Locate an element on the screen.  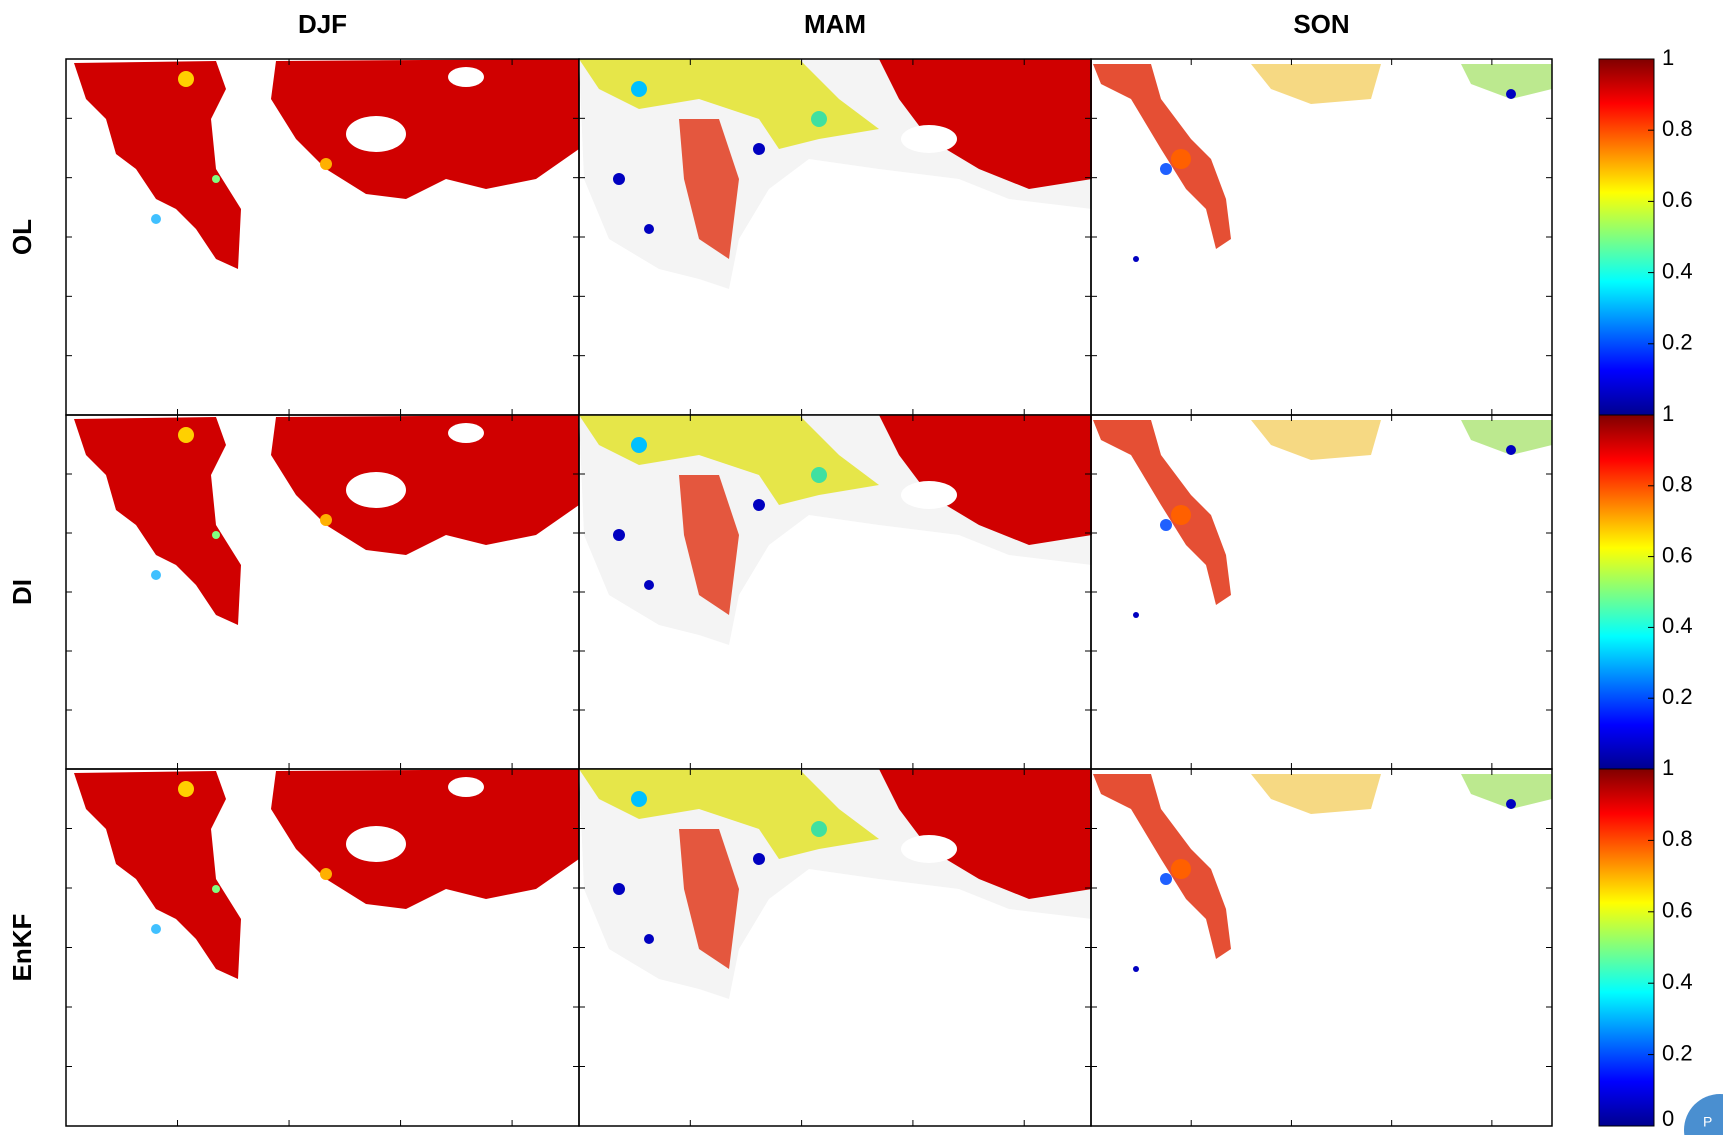
row-label: OL is located at coordinates (22, 237).